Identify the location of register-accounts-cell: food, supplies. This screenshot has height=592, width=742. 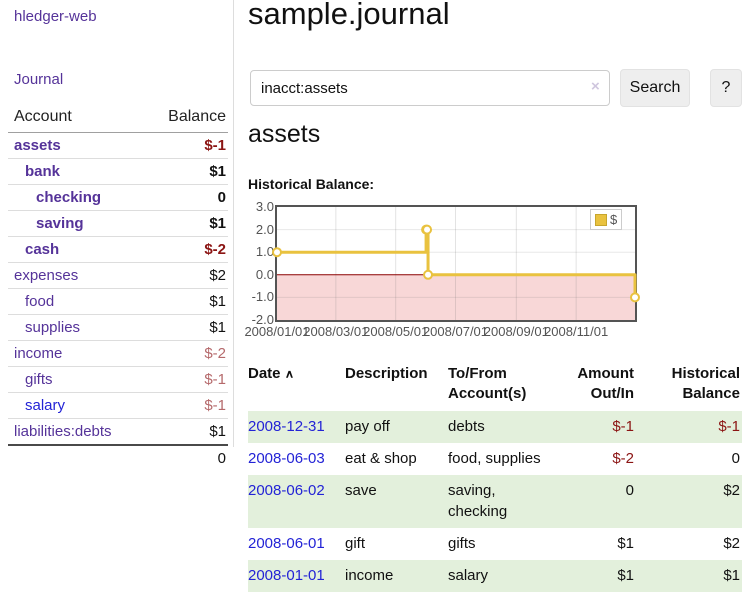
(494, 458).